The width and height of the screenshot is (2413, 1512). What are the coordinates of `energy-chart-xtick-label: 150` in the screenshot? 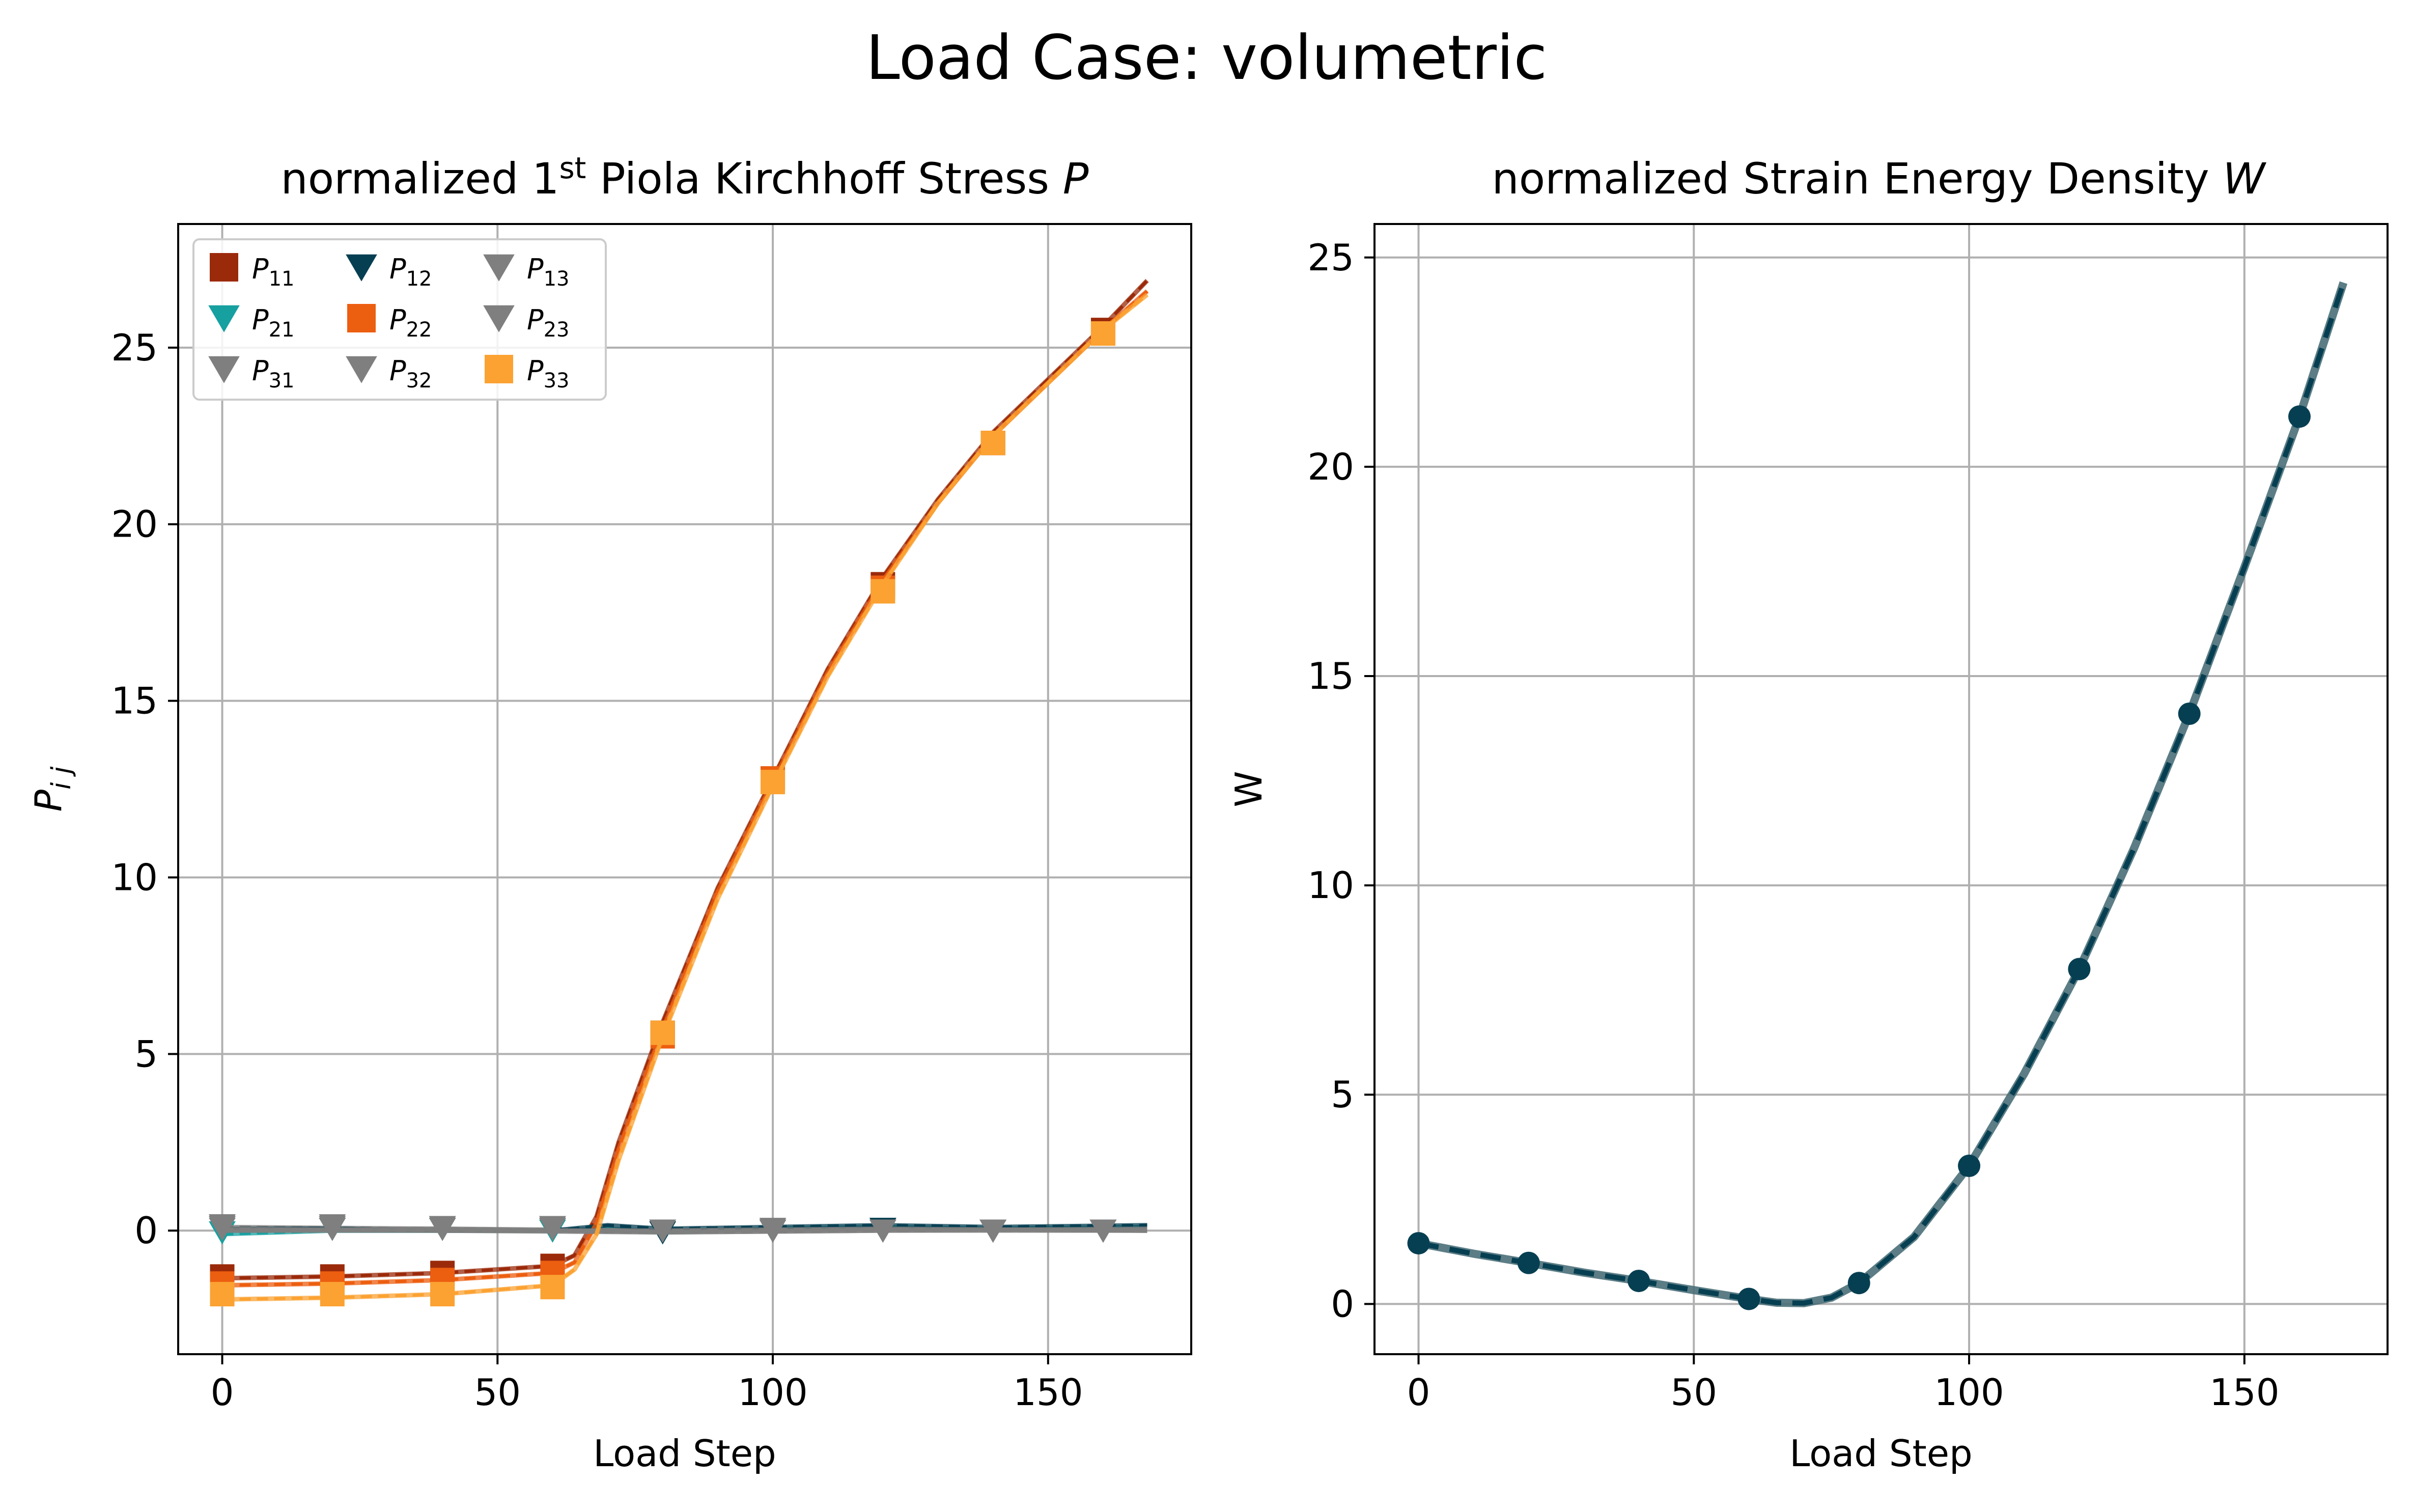 It's located at (2244, 1392).